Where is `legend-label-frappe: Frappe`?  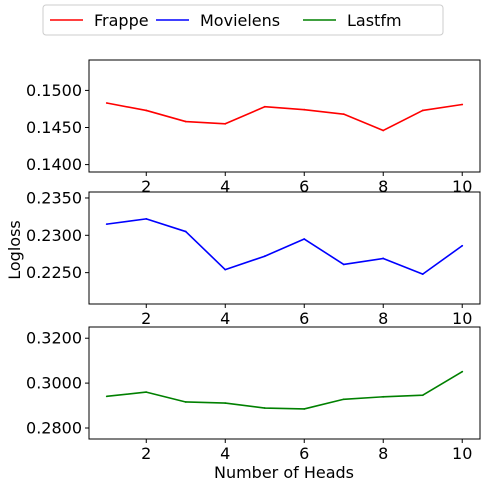 legend-label-frappe: Frappe is located at coordinates (121, 20).